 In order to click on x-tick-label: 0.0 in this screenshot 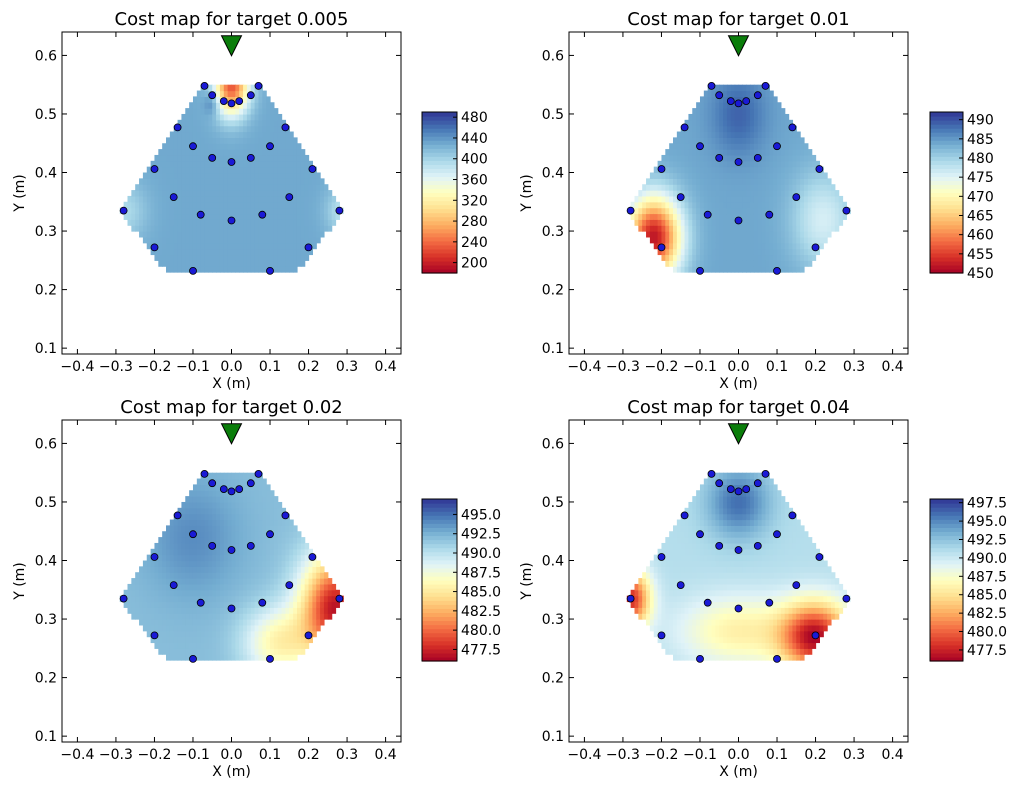, I will do `click(738, 367)`.